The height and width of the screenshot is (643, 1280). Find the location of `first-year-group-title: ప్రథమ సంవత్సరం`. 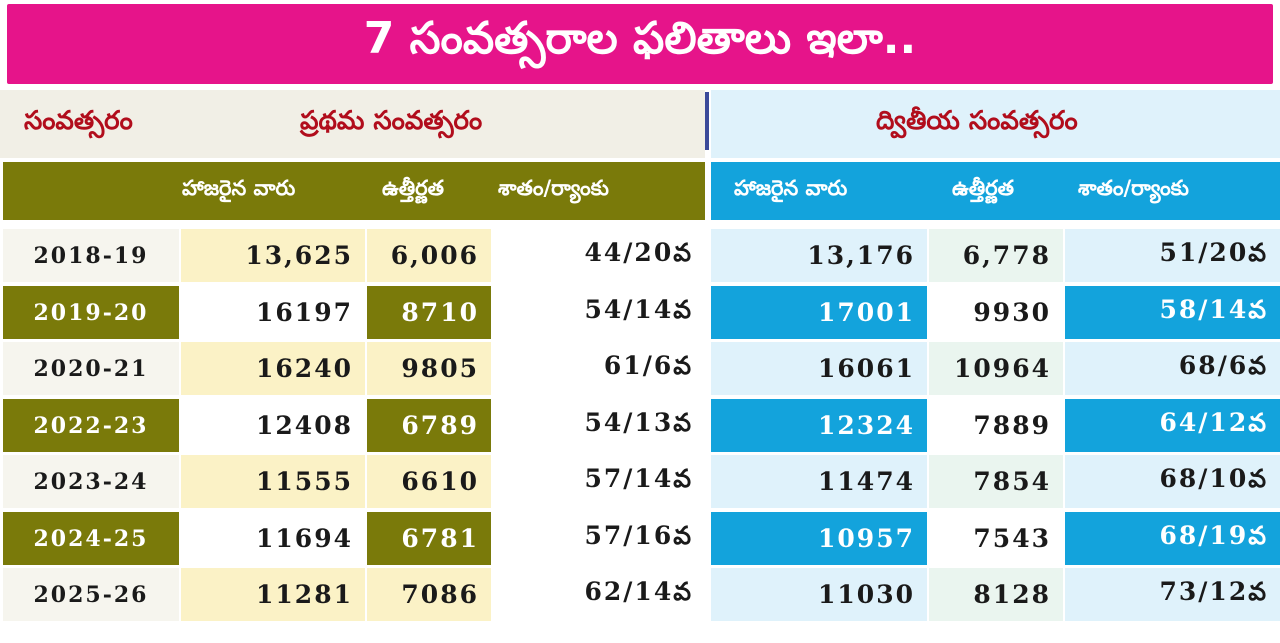

first-year-group-title: ప్రథమ సంవత్సరం is located at coordinates (391, 121).